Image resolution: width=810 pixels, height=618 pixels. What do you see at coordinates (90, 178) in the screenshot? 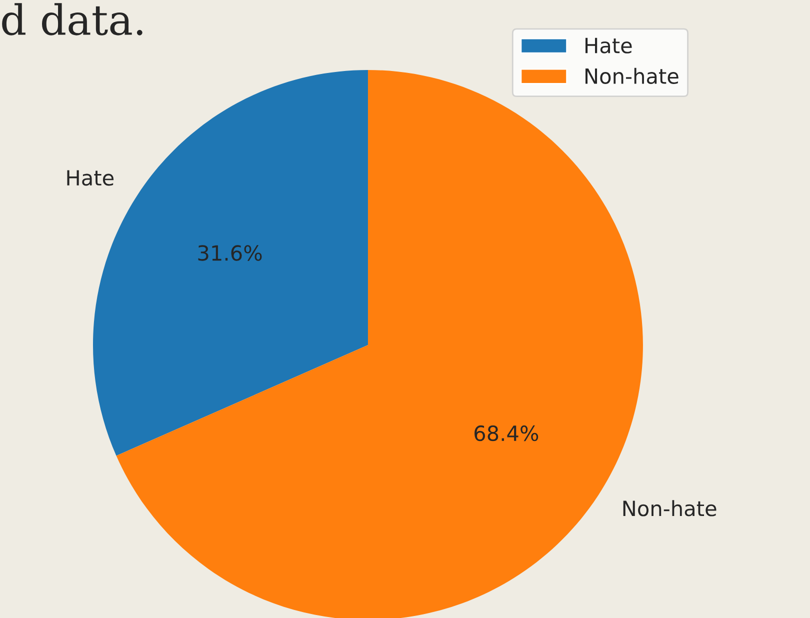
I see `slice-label: Hate` at bounding box center [90, 178].